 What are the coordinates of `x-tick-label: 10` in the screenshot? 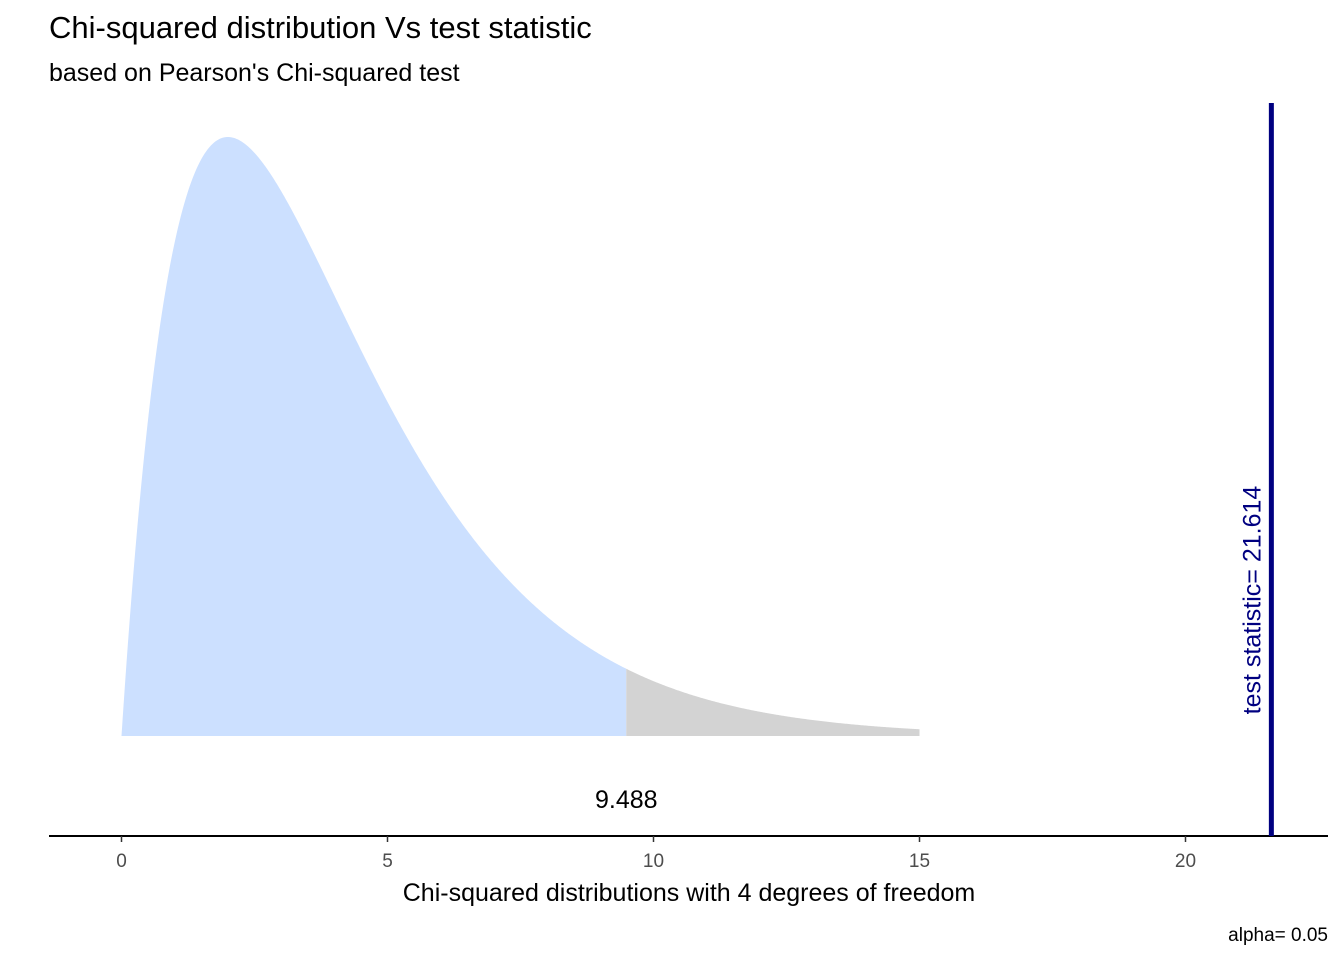 It's located at (653, 861).